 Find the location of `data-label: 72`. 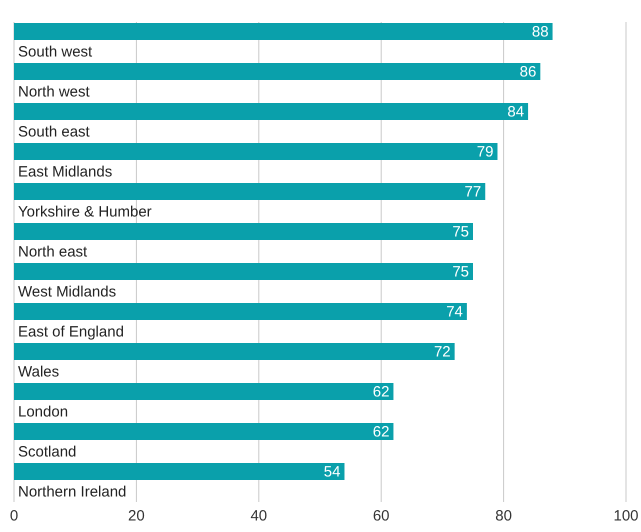

data-label: 72 is located at coordinates (442, 352).